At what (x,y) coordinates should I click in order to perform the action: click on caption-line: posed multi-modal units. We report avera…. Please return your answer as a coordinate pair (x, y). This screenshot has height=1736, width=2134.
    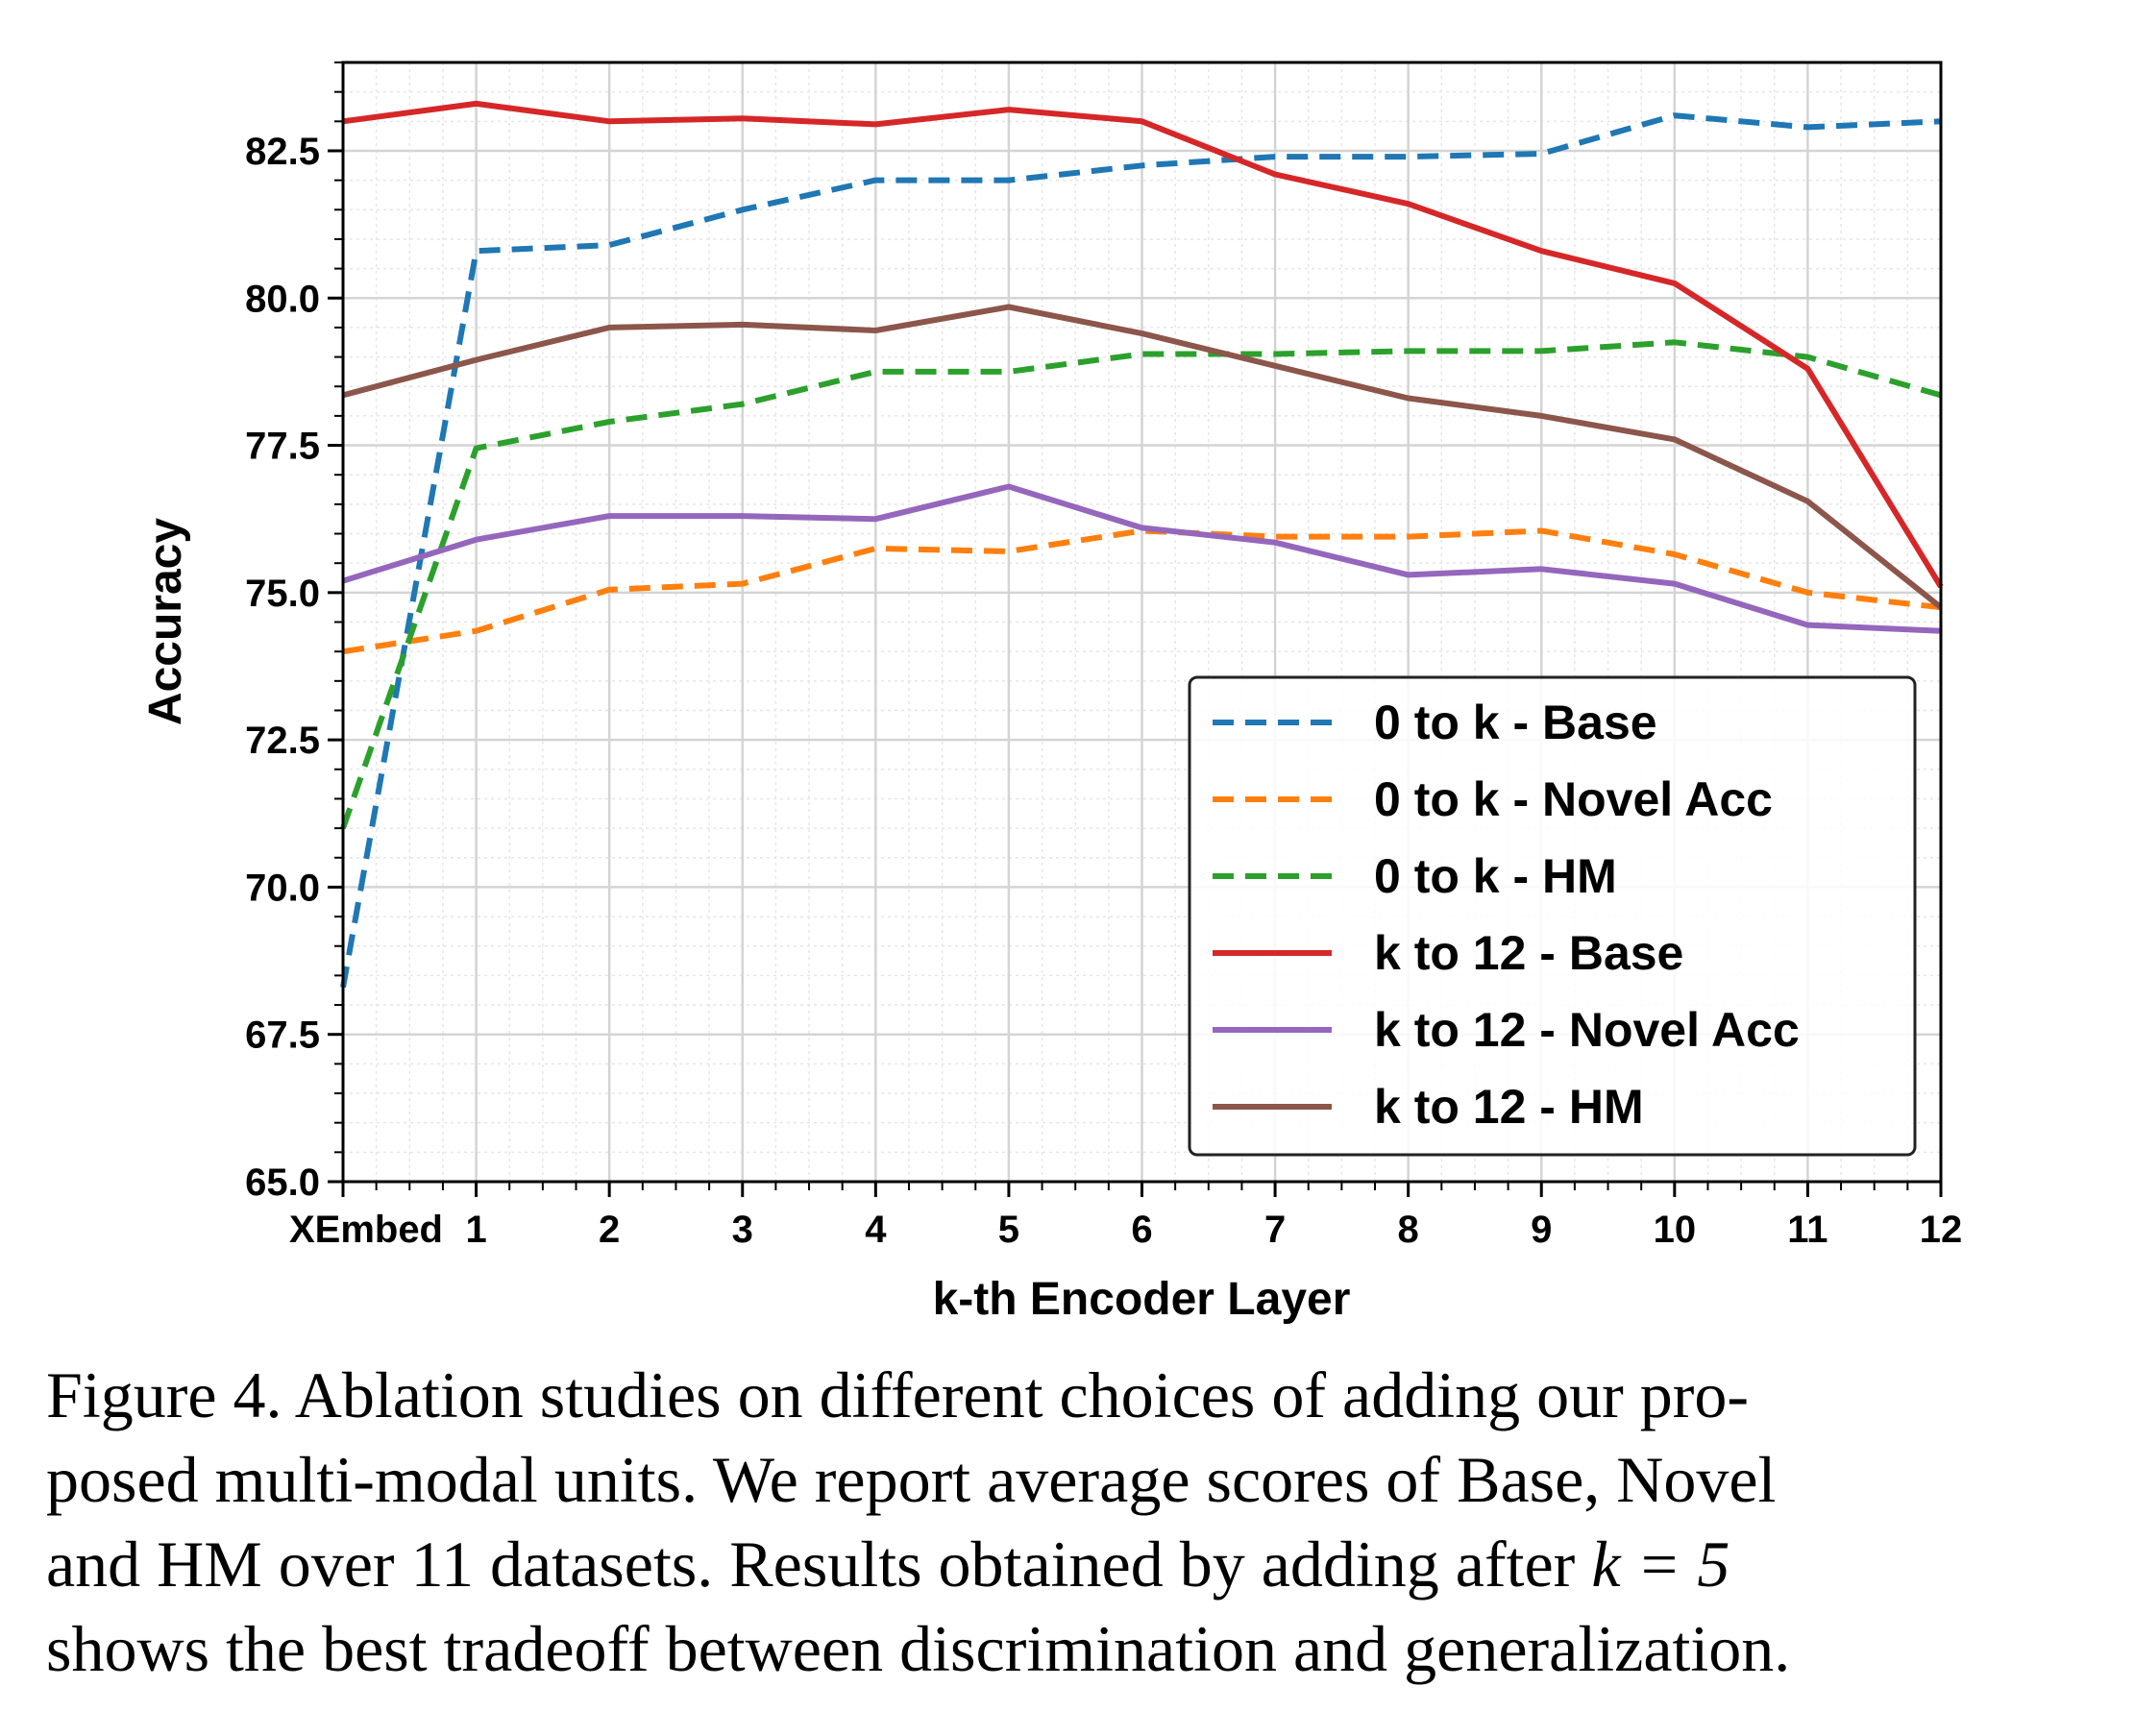
    Looking at the image, I should click on (911, 1479).